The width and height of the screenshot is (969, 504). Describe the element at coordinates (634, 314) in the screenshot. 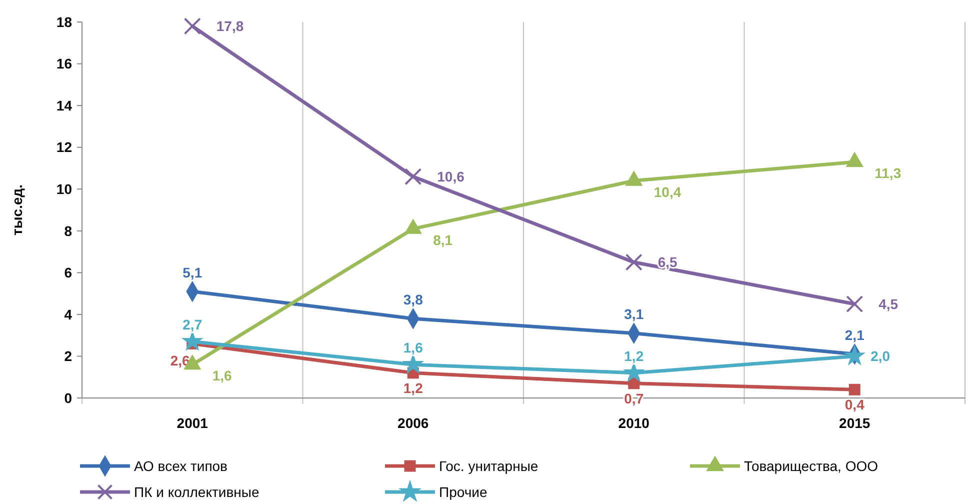

I see `data-label: 3,1` at that location.